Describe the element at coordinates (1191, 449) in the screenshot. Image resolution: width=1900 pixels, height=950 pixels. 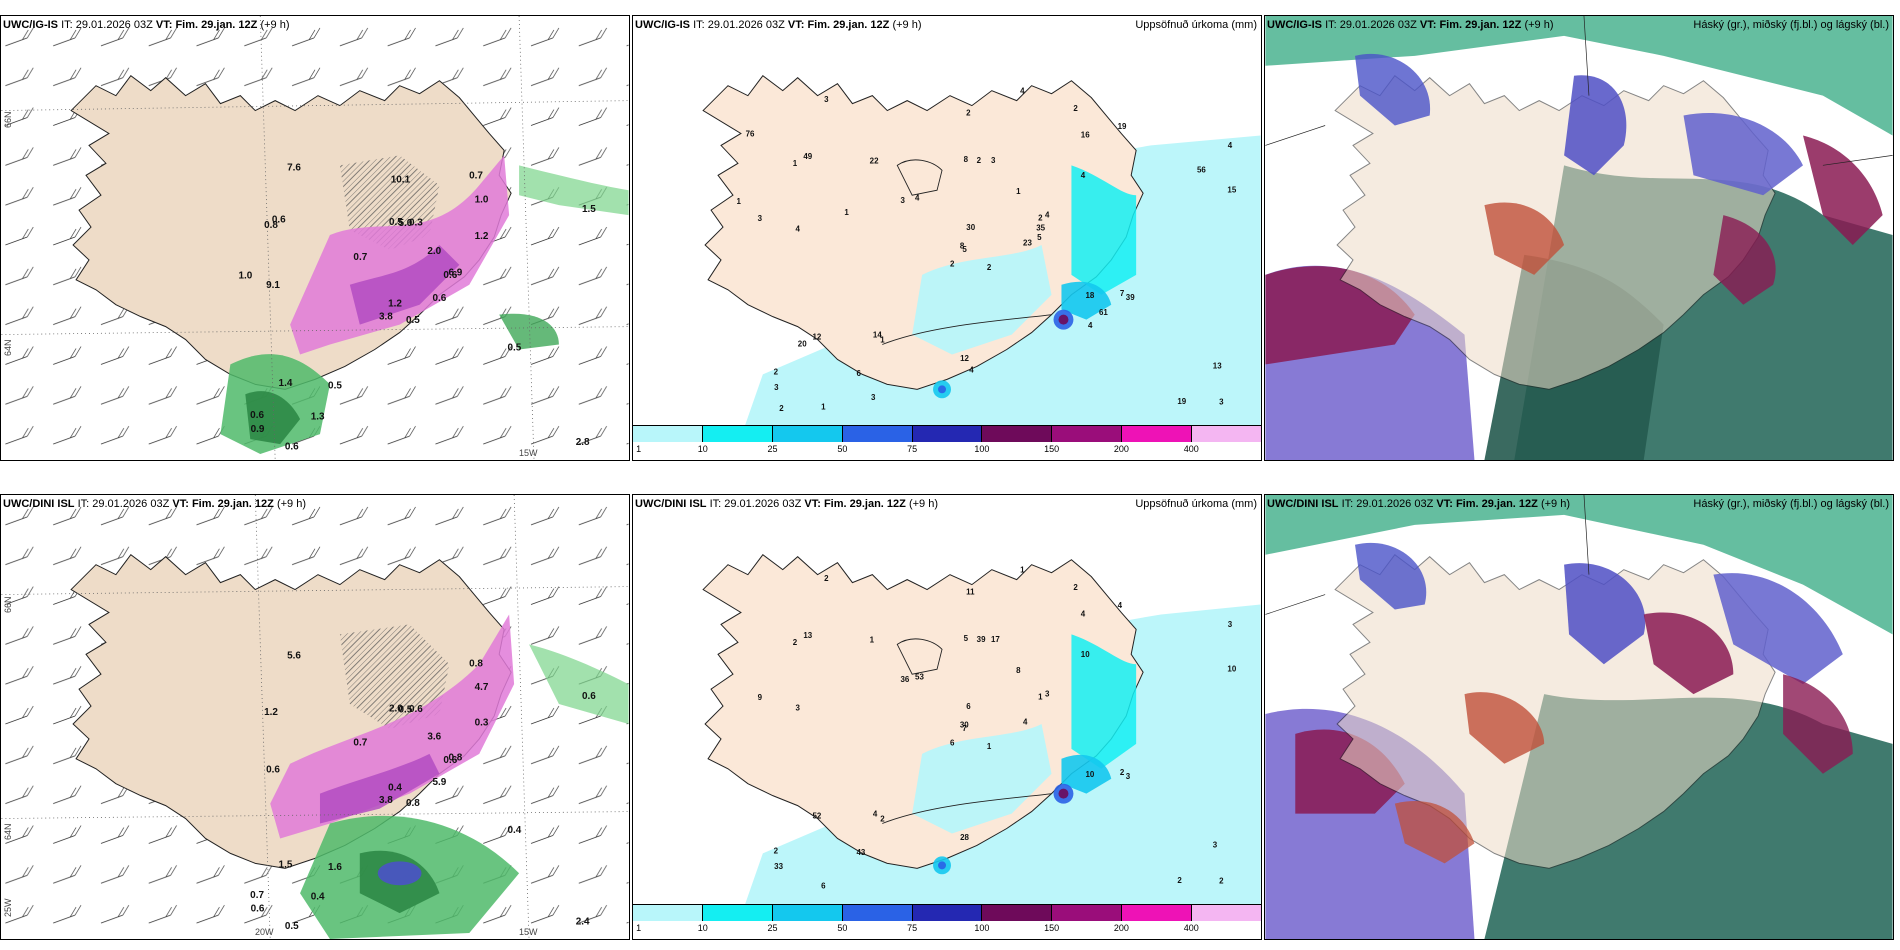
I see `colorbar-tick-label: 400` at that location.